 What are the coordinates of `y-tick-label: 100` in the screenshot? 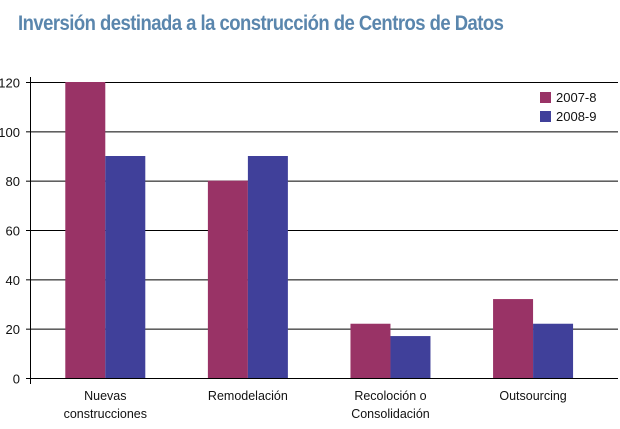 It's located at (10, 132).